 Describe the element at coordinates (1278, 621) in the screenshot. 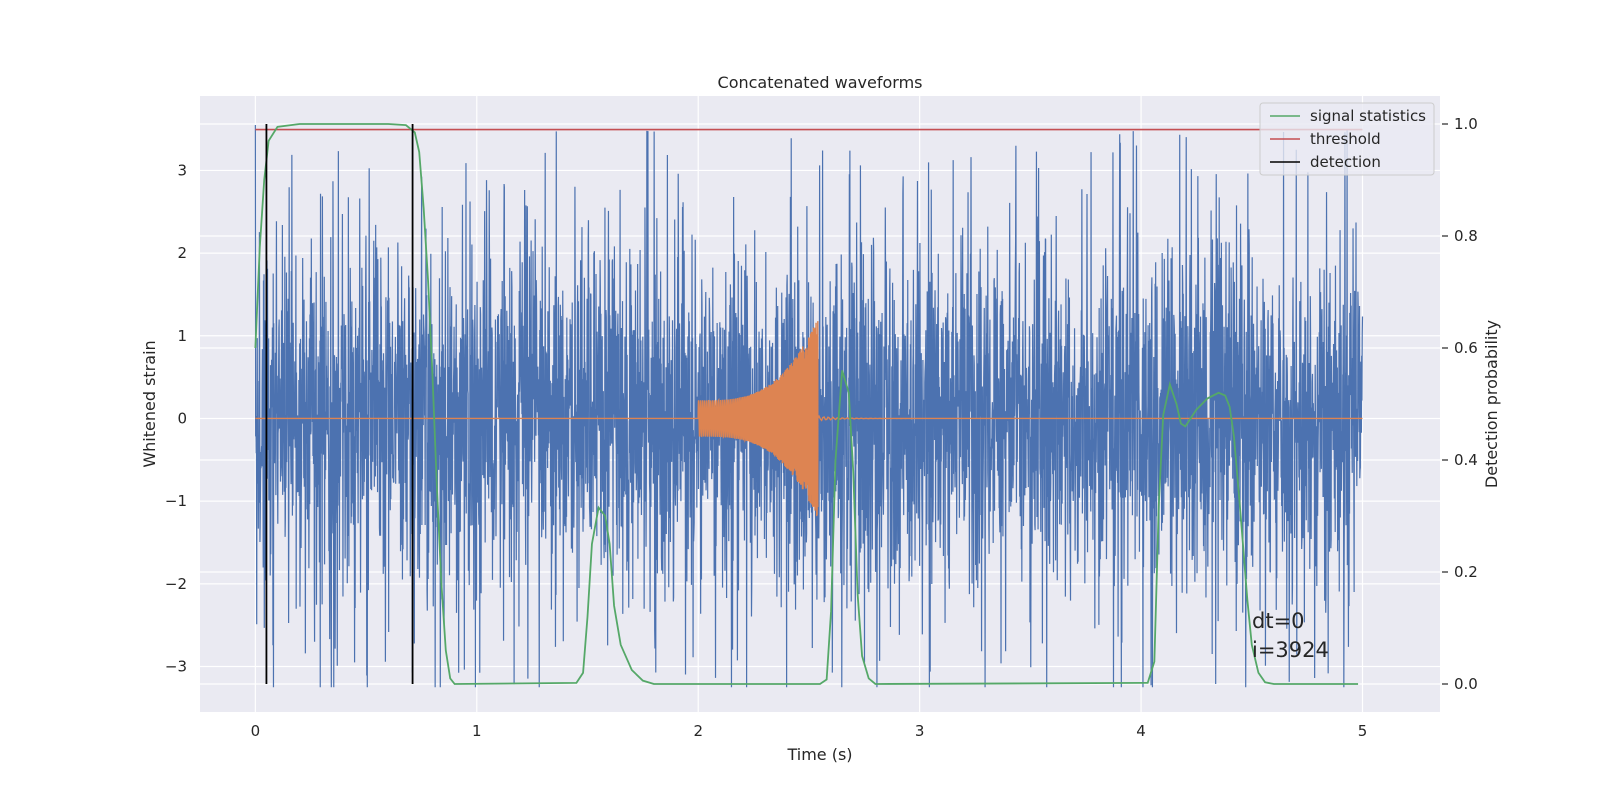

I see `annotation-dt: dt=0` at that location.